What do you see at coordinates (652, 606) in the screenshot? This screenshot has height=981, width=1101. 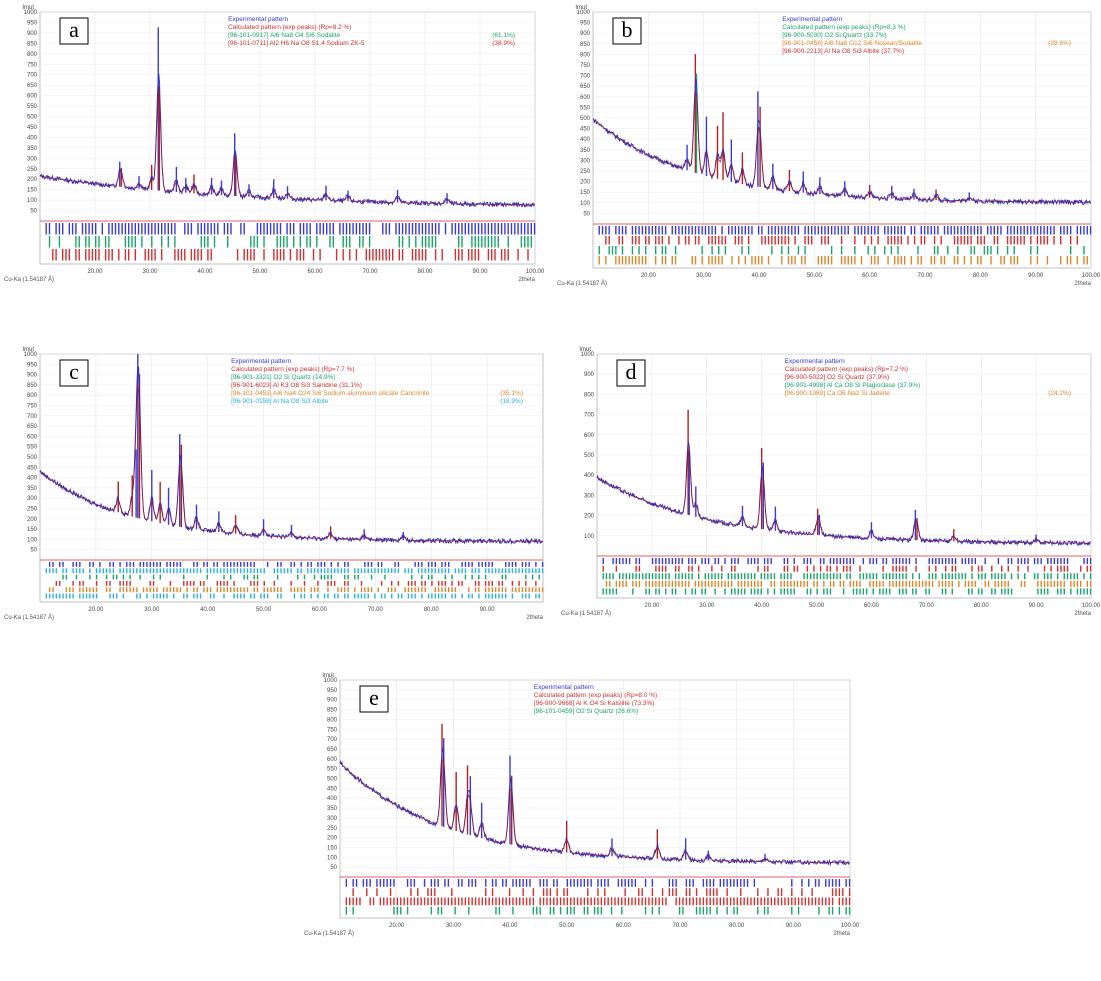 I see `x-tick-label: 20.00` at bounding box center [652, 606].